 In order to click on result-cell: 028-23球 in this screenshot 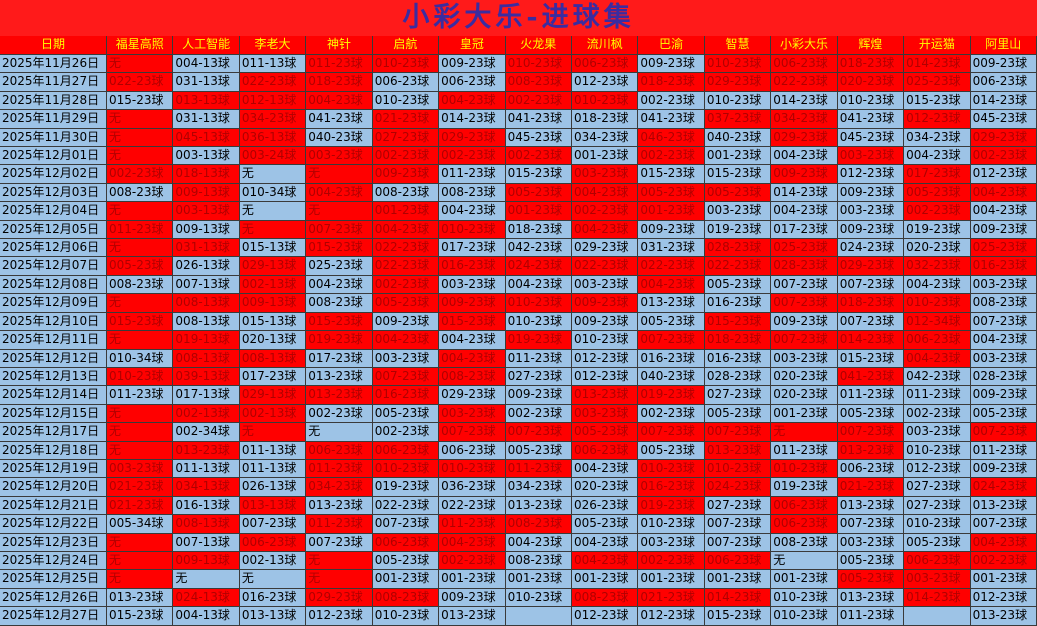, I will do `click(1003, 377)`.